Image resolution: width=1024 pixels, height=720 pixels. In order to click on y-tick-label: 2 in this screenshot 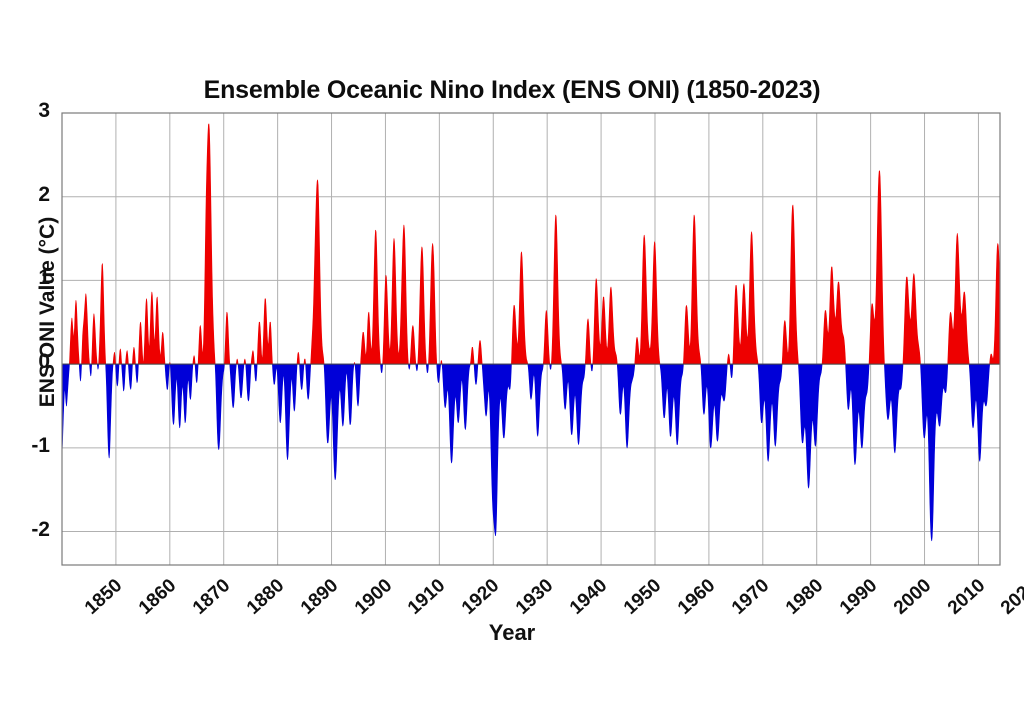, I will do `click(44, 194)`.